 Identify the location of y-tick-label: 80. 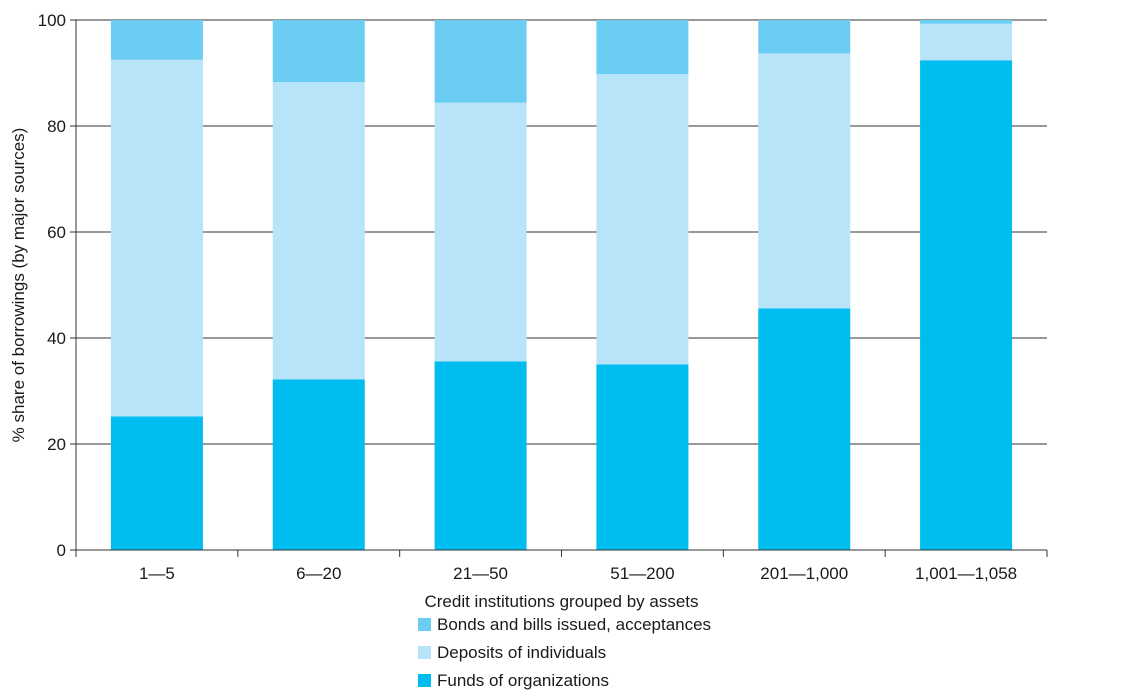
(56, 126).